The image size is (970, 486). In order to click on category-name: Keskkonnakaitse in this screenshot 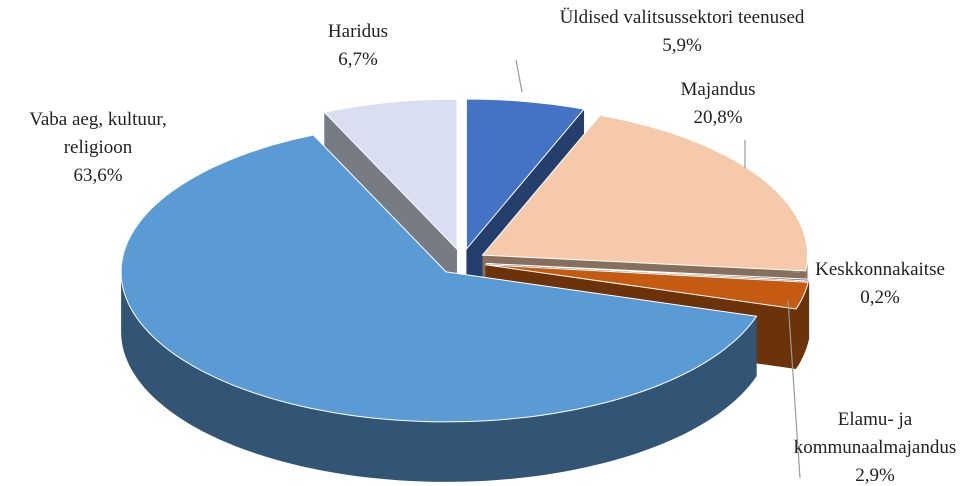, I will do `click(880, 269)`.